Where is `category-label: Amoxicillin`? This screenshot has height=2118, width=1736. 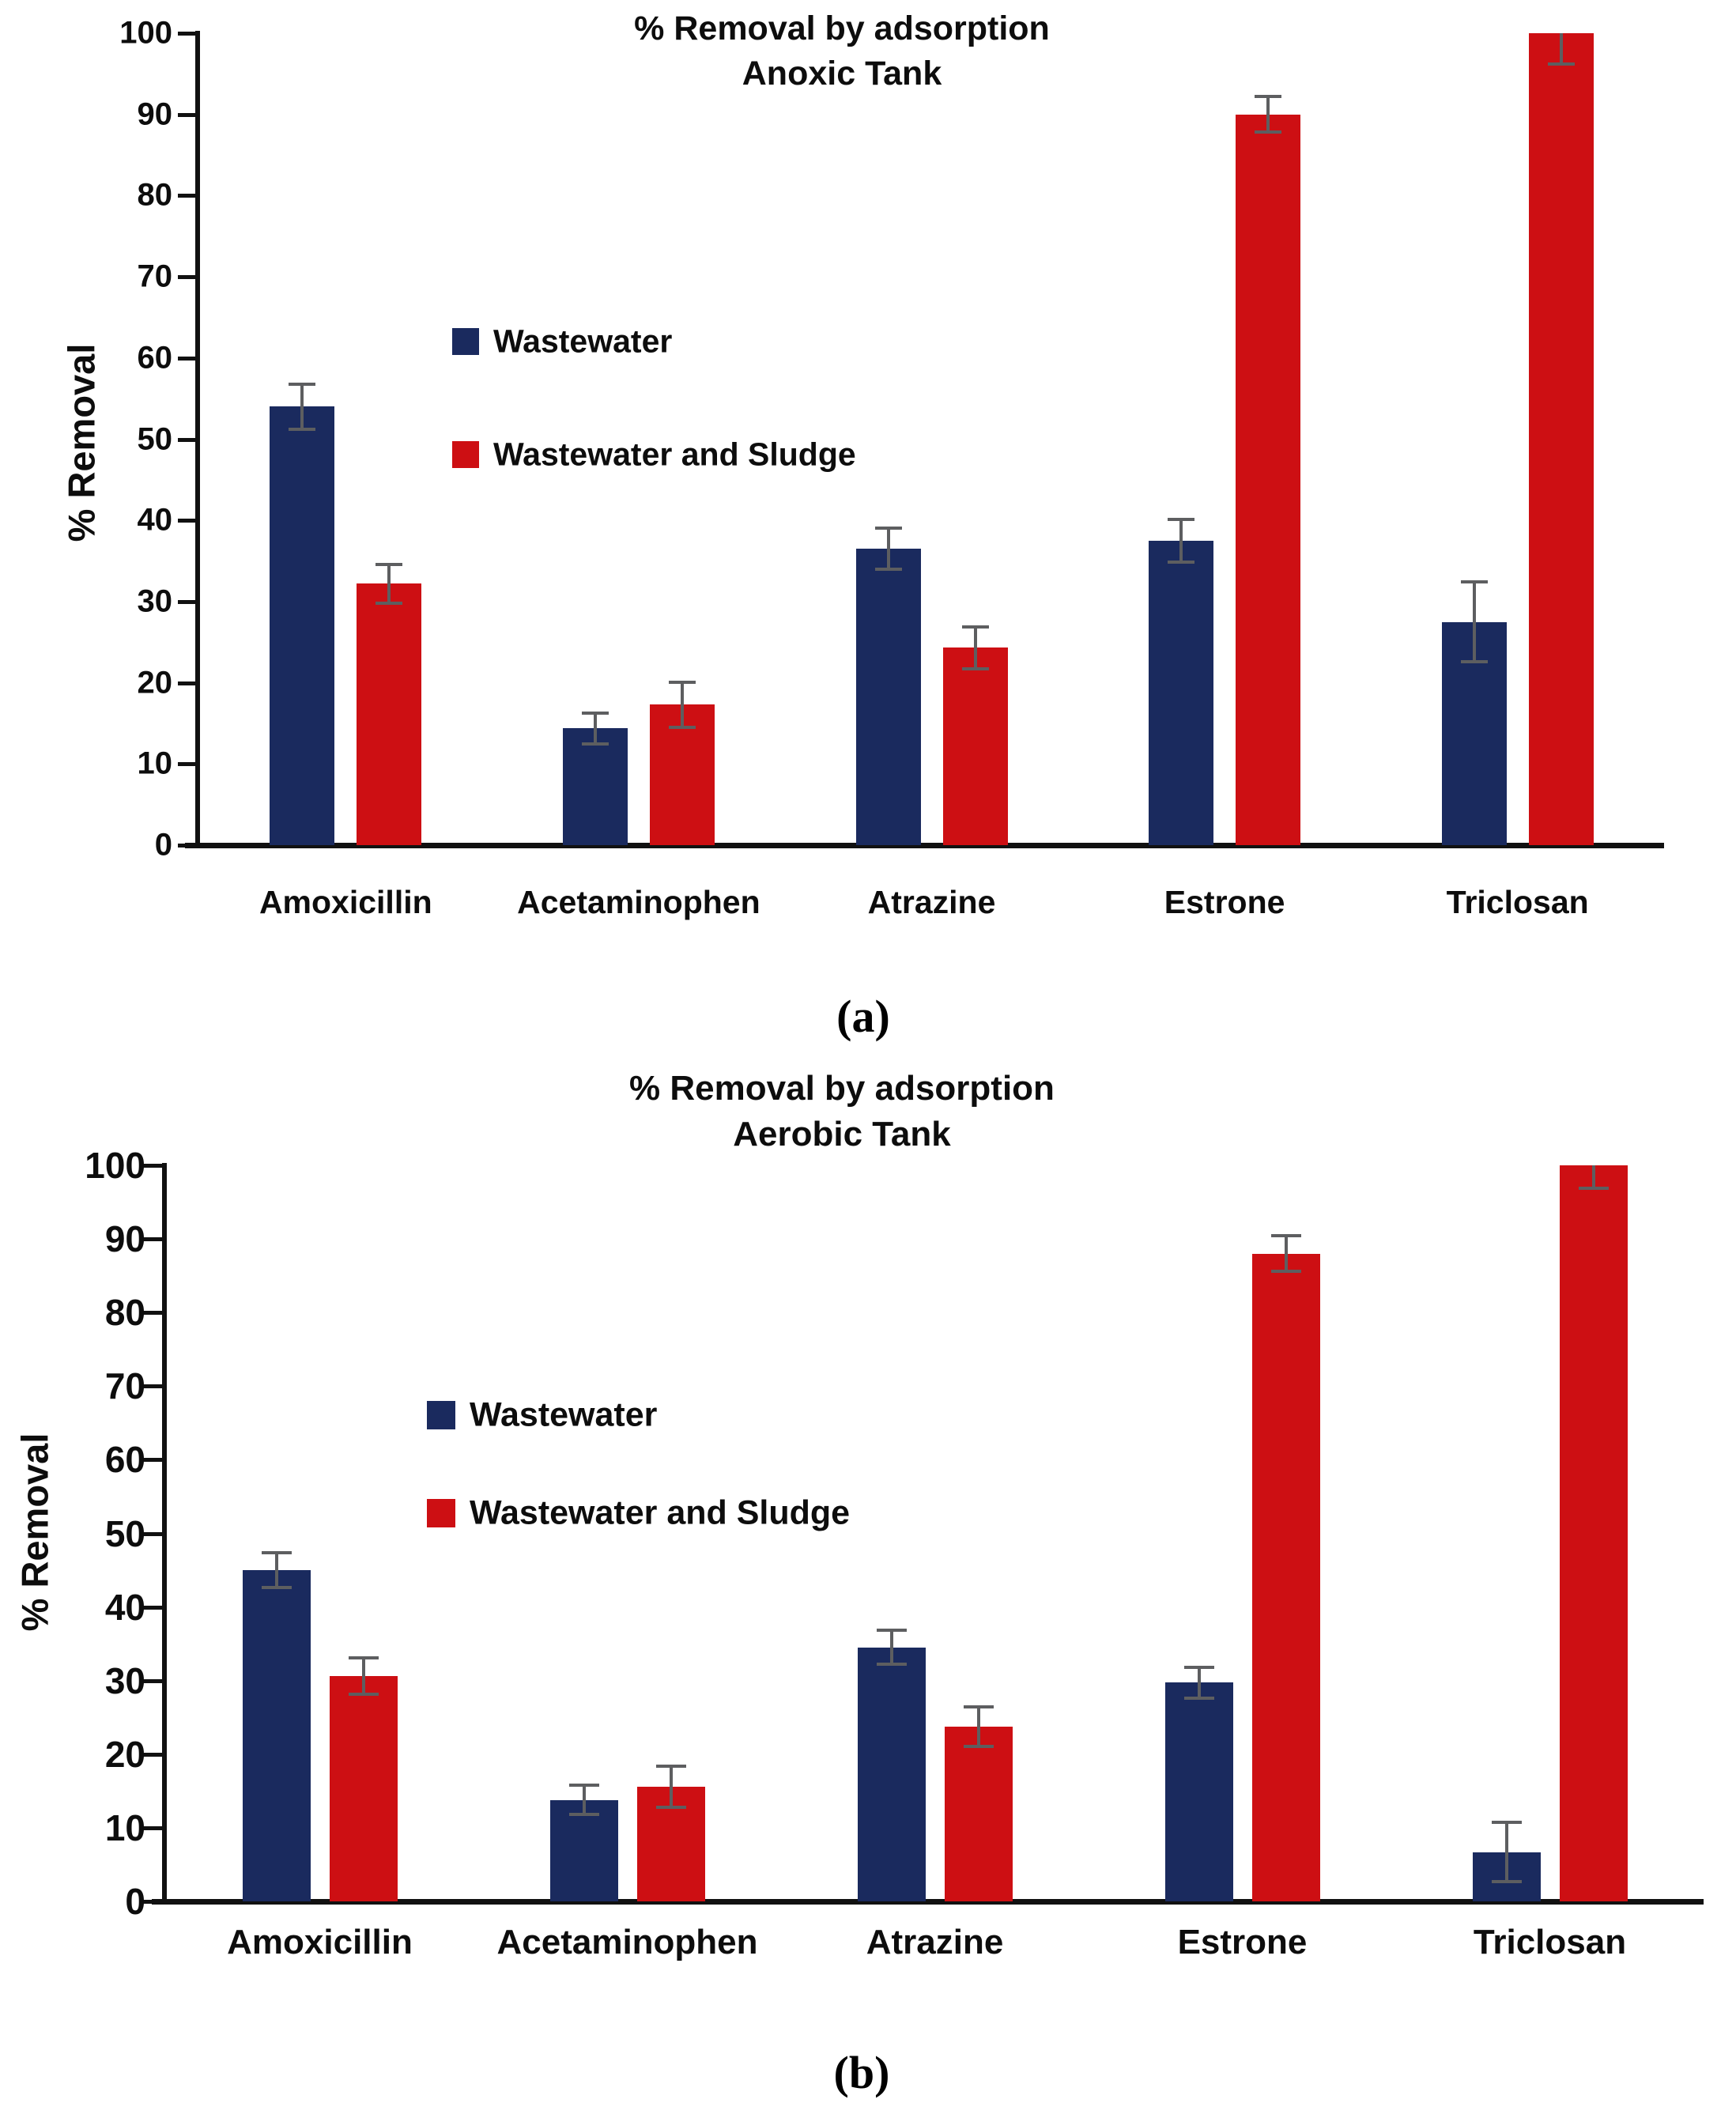
category-label: Amoxicillin is located at coordinates (345, 902).